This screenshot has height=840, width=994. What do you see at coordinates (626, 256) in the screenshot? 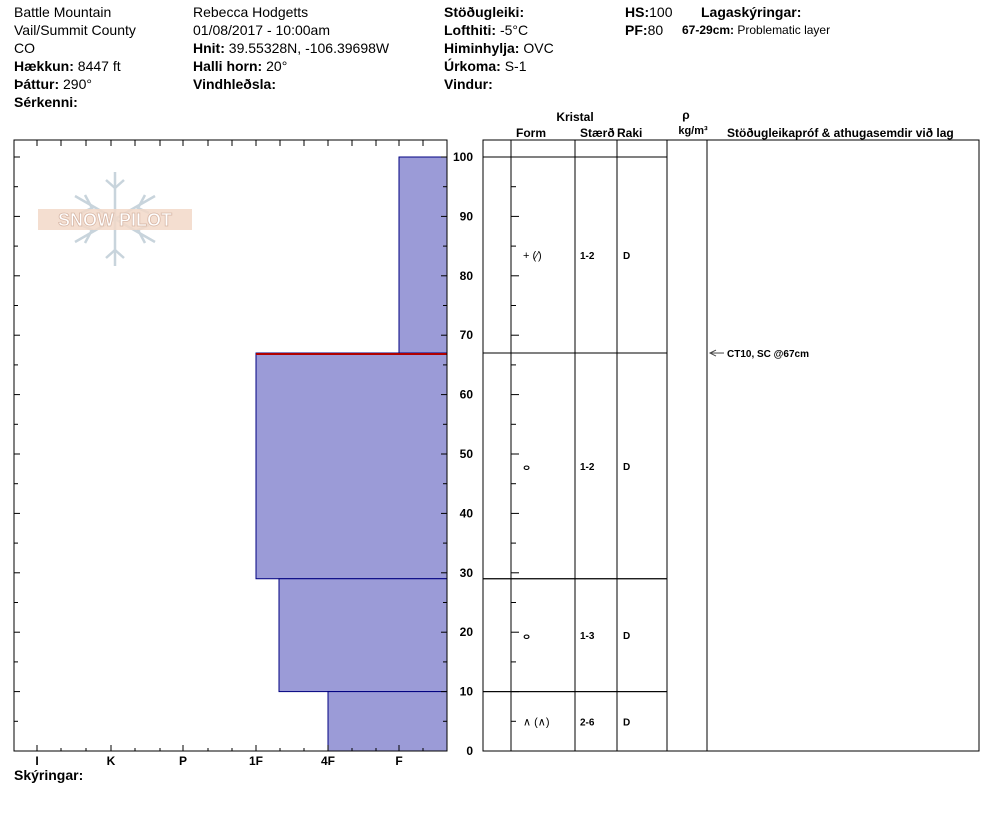
I see `moisture-1: D` at bounding box center [626, 256].